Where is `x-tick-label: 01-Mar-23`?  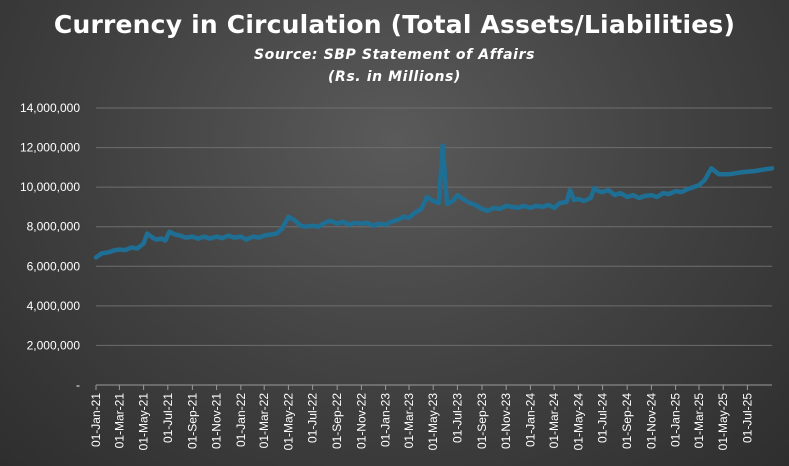 x-tick-label: 01-Mar-23 is located at coordinates (409, 421).